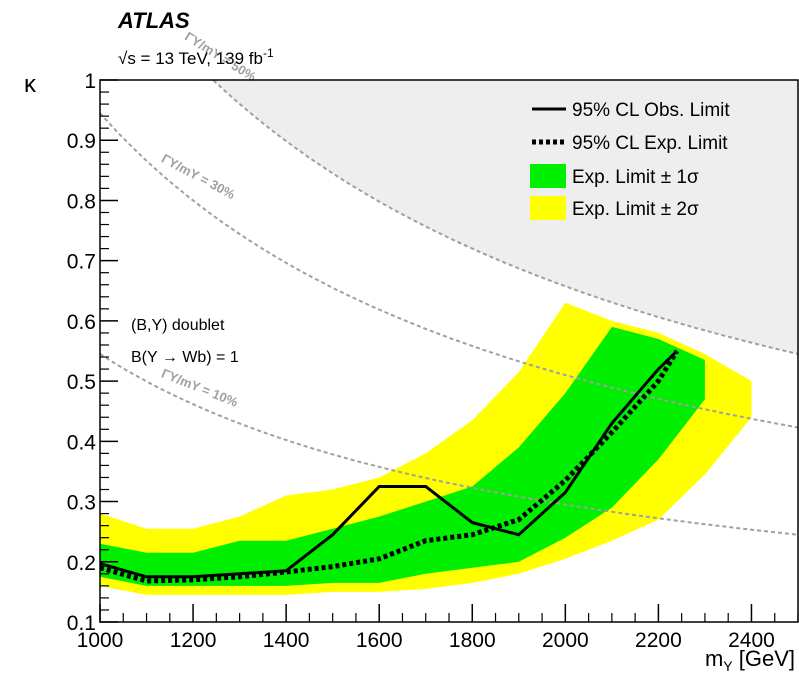 This screenshot has height=695, width=799. Describe the element at coordinates (81, 563) in the screenshot. I see `y-tick-label: 0.2` at that location.